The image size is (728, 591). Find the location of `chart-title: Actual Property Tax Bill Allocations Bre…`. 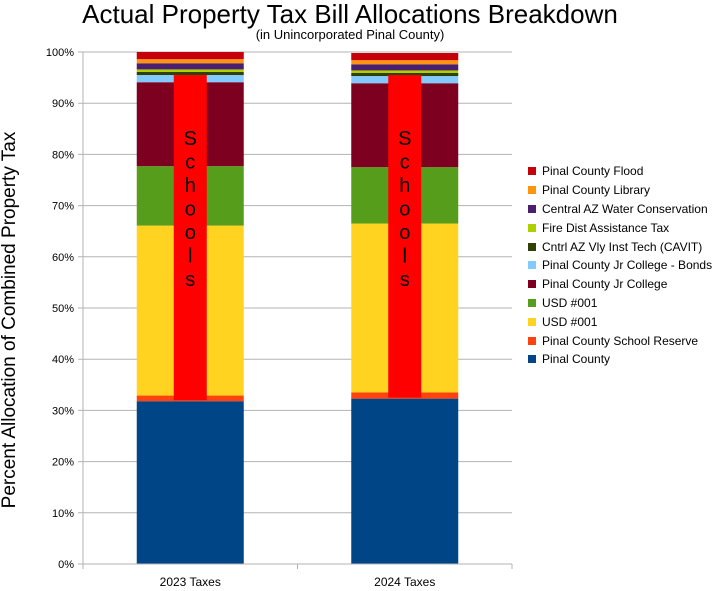

chart-title: Actual Property Tax Bill Allocations Bre… is located at coordinates (350, 14).